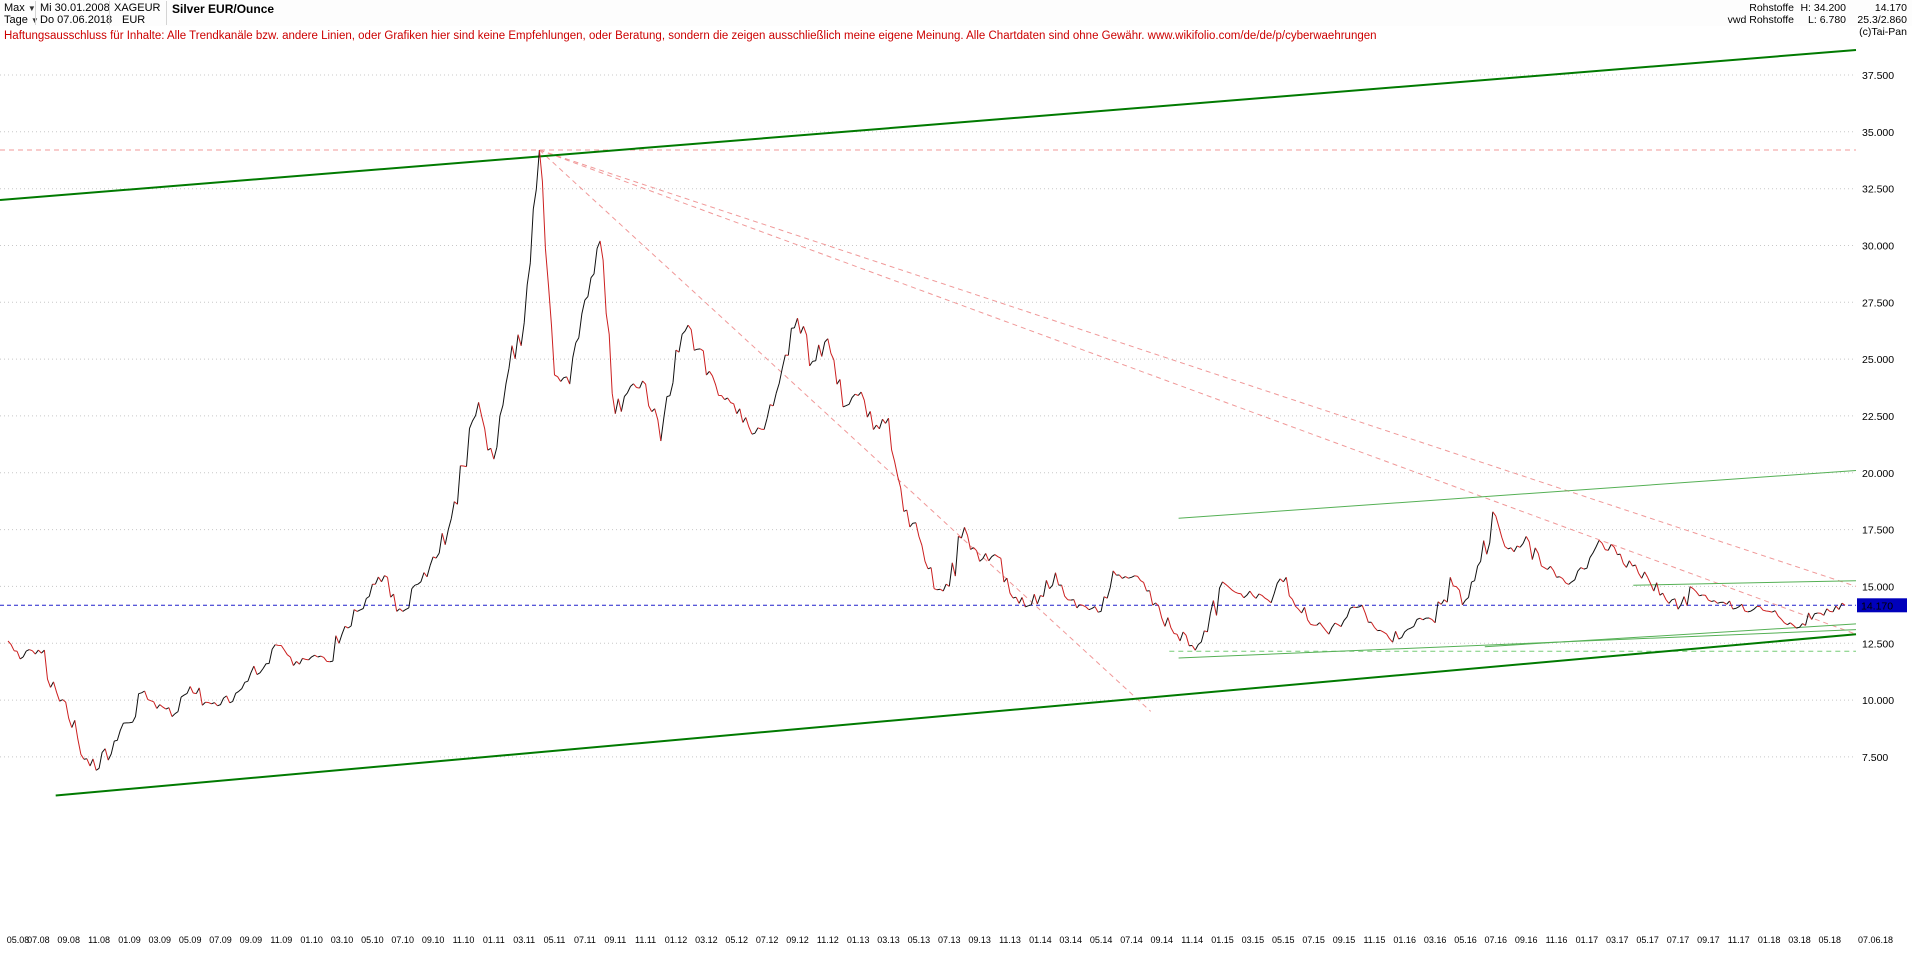  Describe the element at coordinates (1131, 940) in the screenshot. I see `svg-text: 07.14` at that location.